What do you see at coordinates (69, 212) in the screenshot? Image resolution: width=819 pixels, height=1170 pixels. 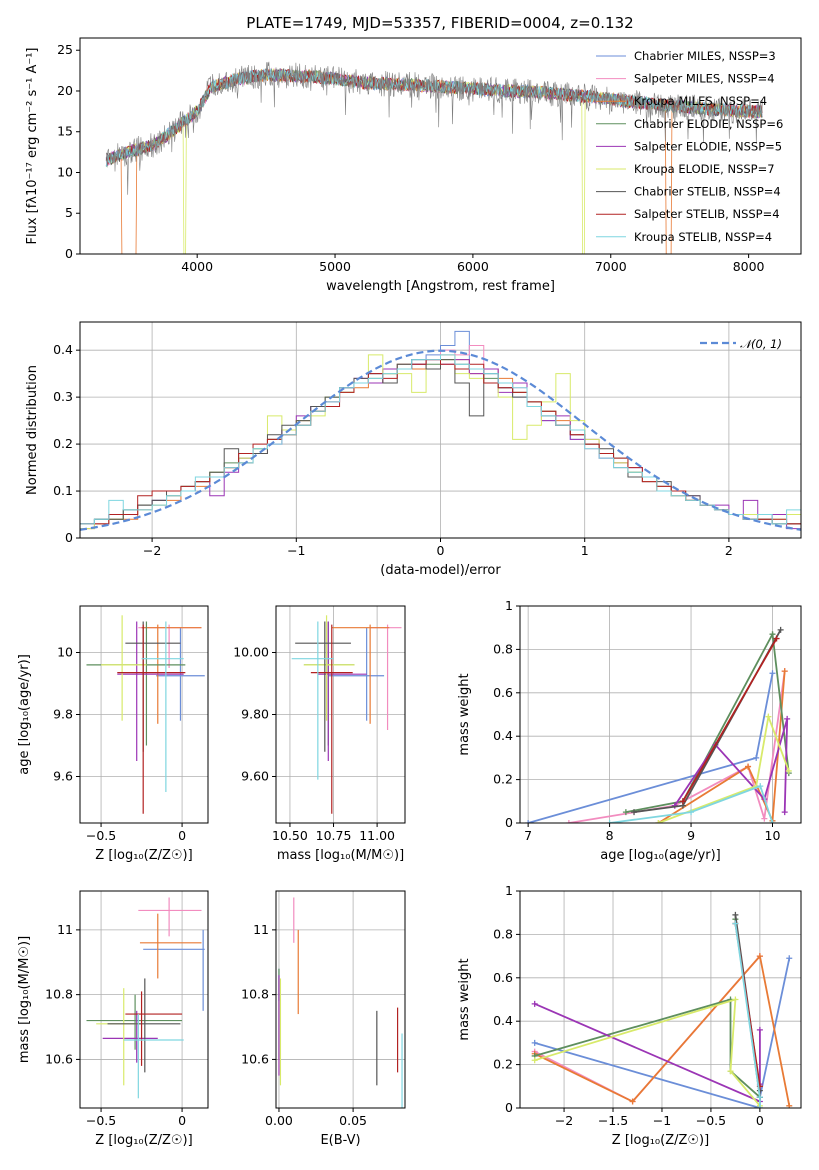 I see `y-tick-label: 5` at bounding box center [69, 212].